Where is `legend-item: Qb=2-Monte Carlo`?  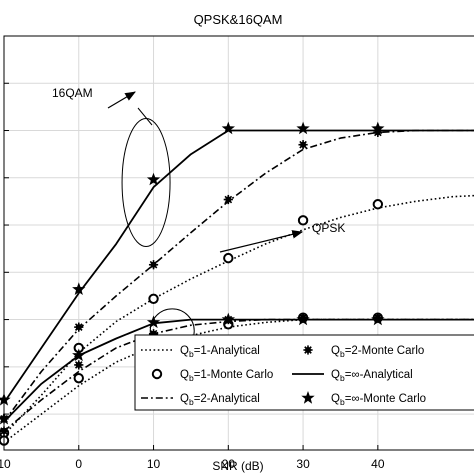 legend-item: Qb=2-Monte Carlo is located at coordinates (363, 352).